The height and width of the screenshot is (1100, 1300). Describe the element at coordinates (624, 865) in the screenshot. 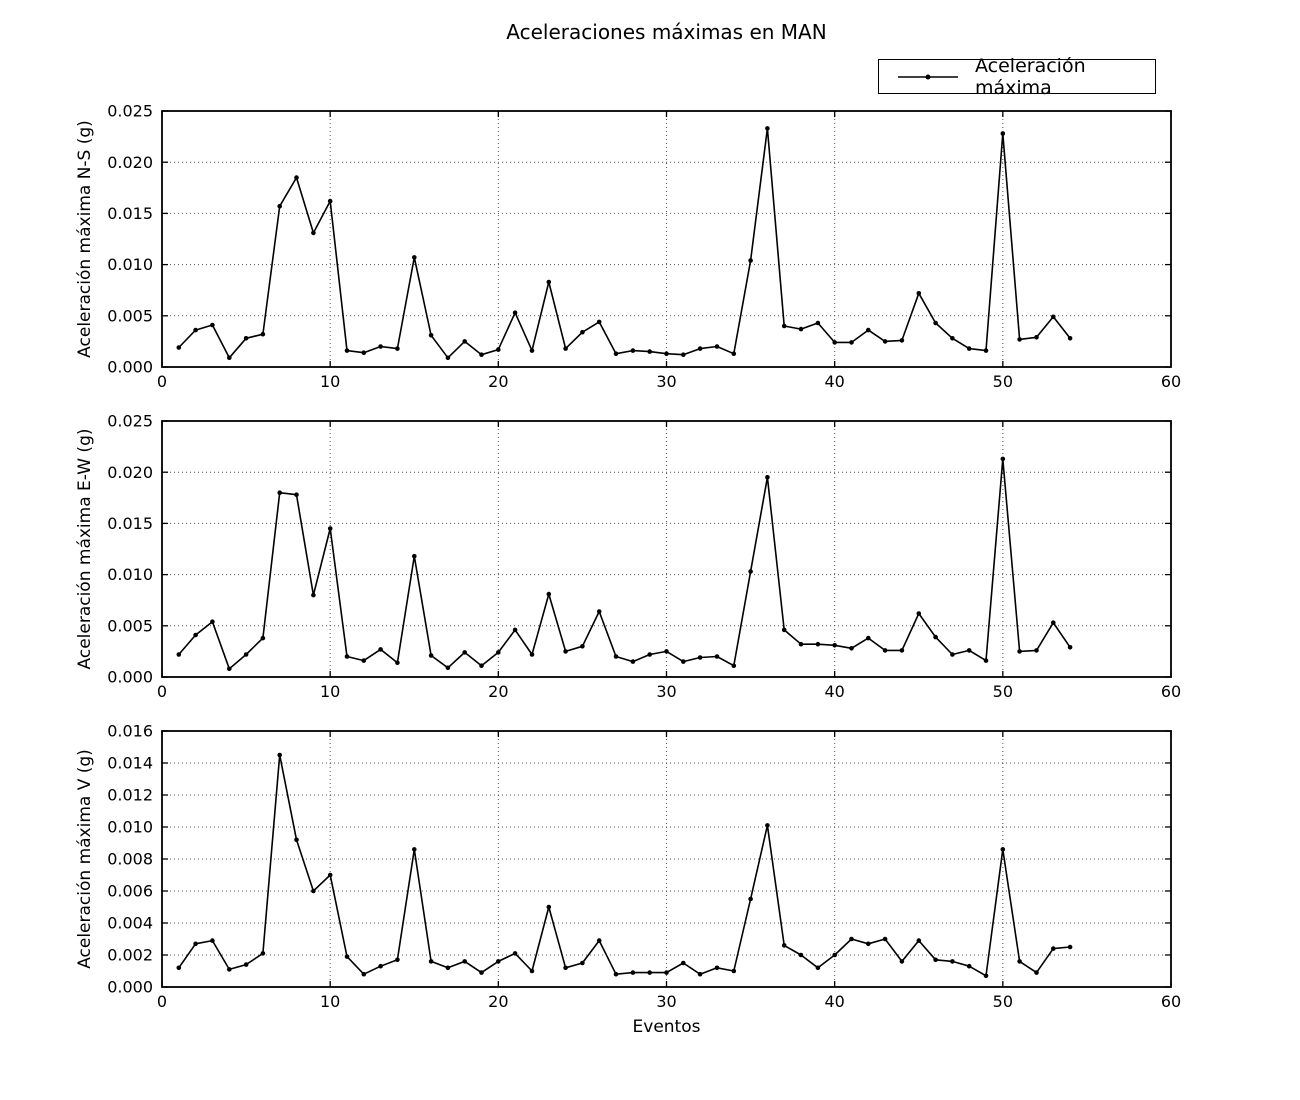

I see `data-points` at that location.